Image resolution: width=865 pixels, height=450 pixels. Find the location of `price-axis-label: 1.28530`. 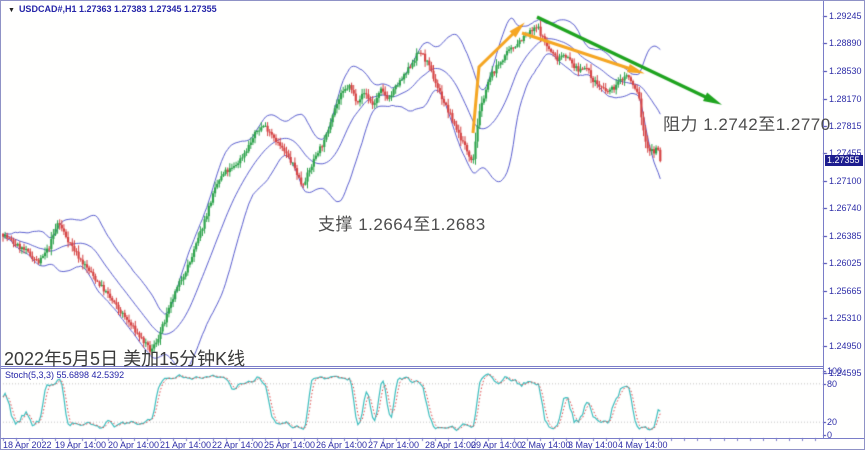

price-axis-label: 1.28530 is located at coordinates (845, 70).